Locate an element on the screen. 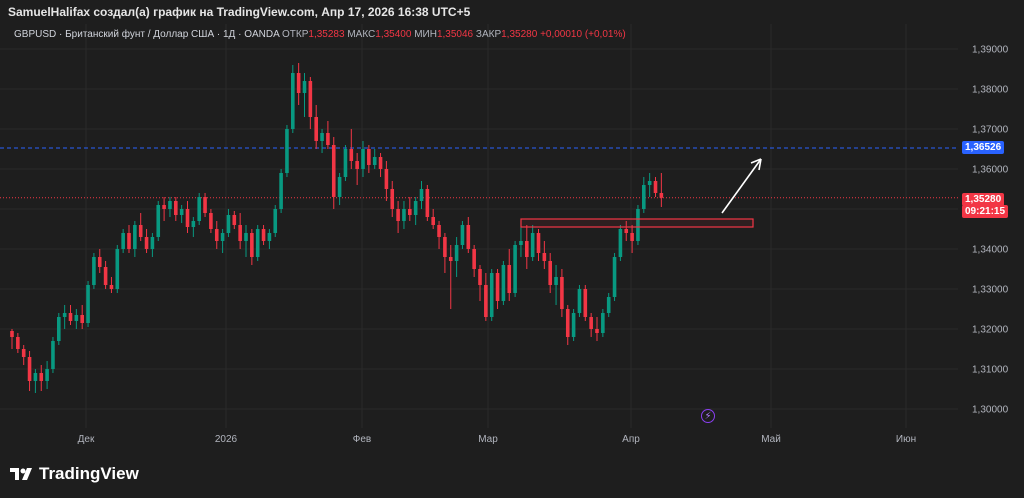  y-tick-label: 1,36000 is located at coordinates (990, 170).